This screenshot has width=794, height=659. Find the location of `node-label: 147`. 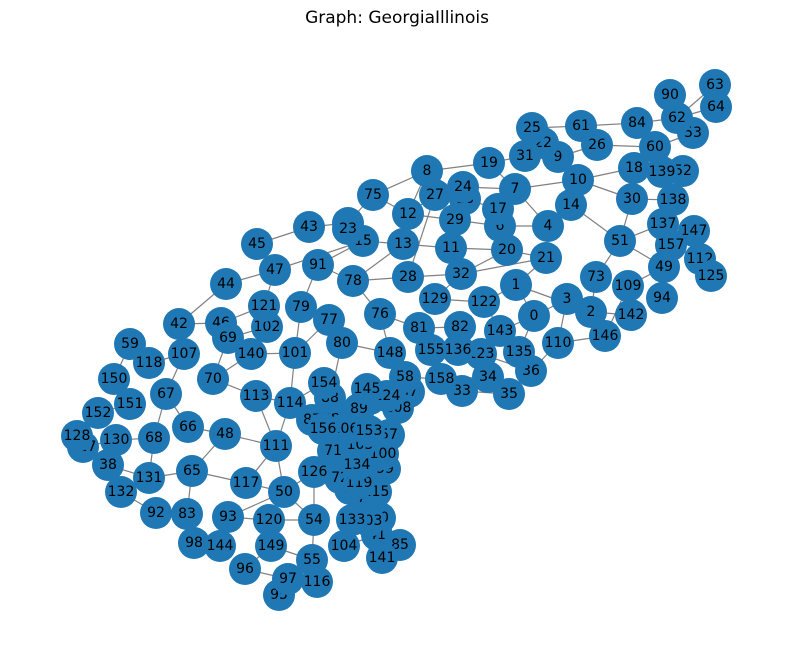

node-label: 147 is located at coordinates (694, 231).